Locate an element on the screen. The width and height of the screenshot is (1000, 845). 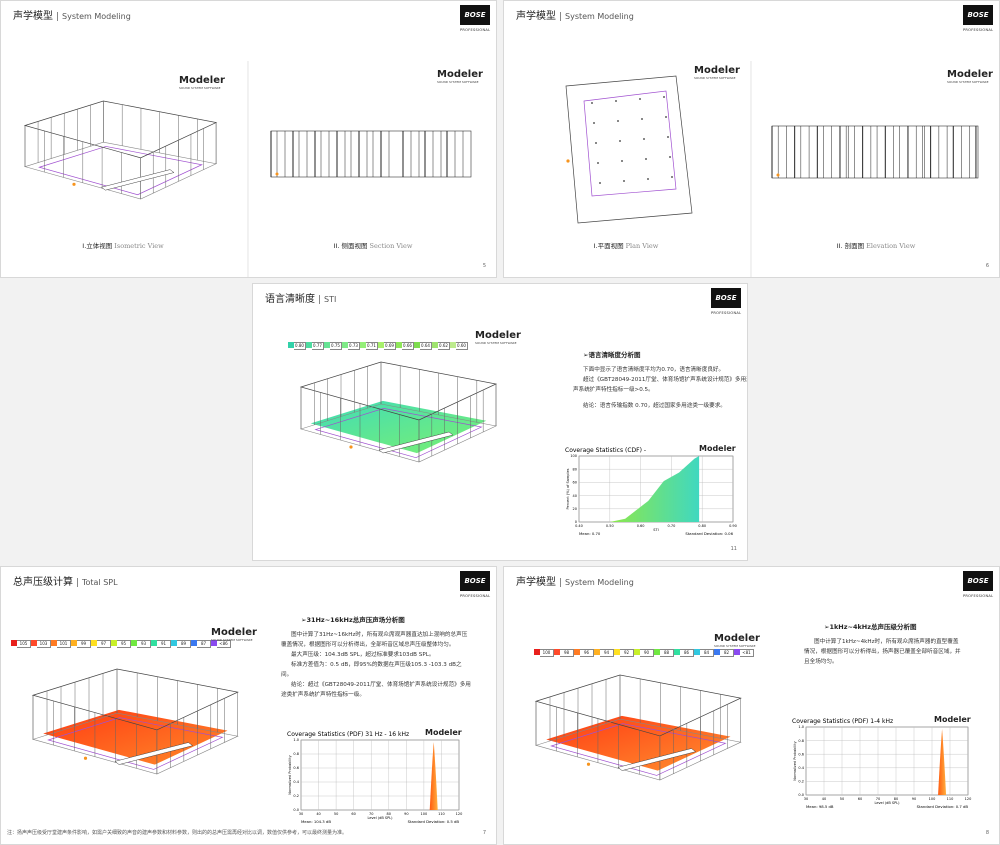
legend-cell: 91 is located at coordinates (161, 644).